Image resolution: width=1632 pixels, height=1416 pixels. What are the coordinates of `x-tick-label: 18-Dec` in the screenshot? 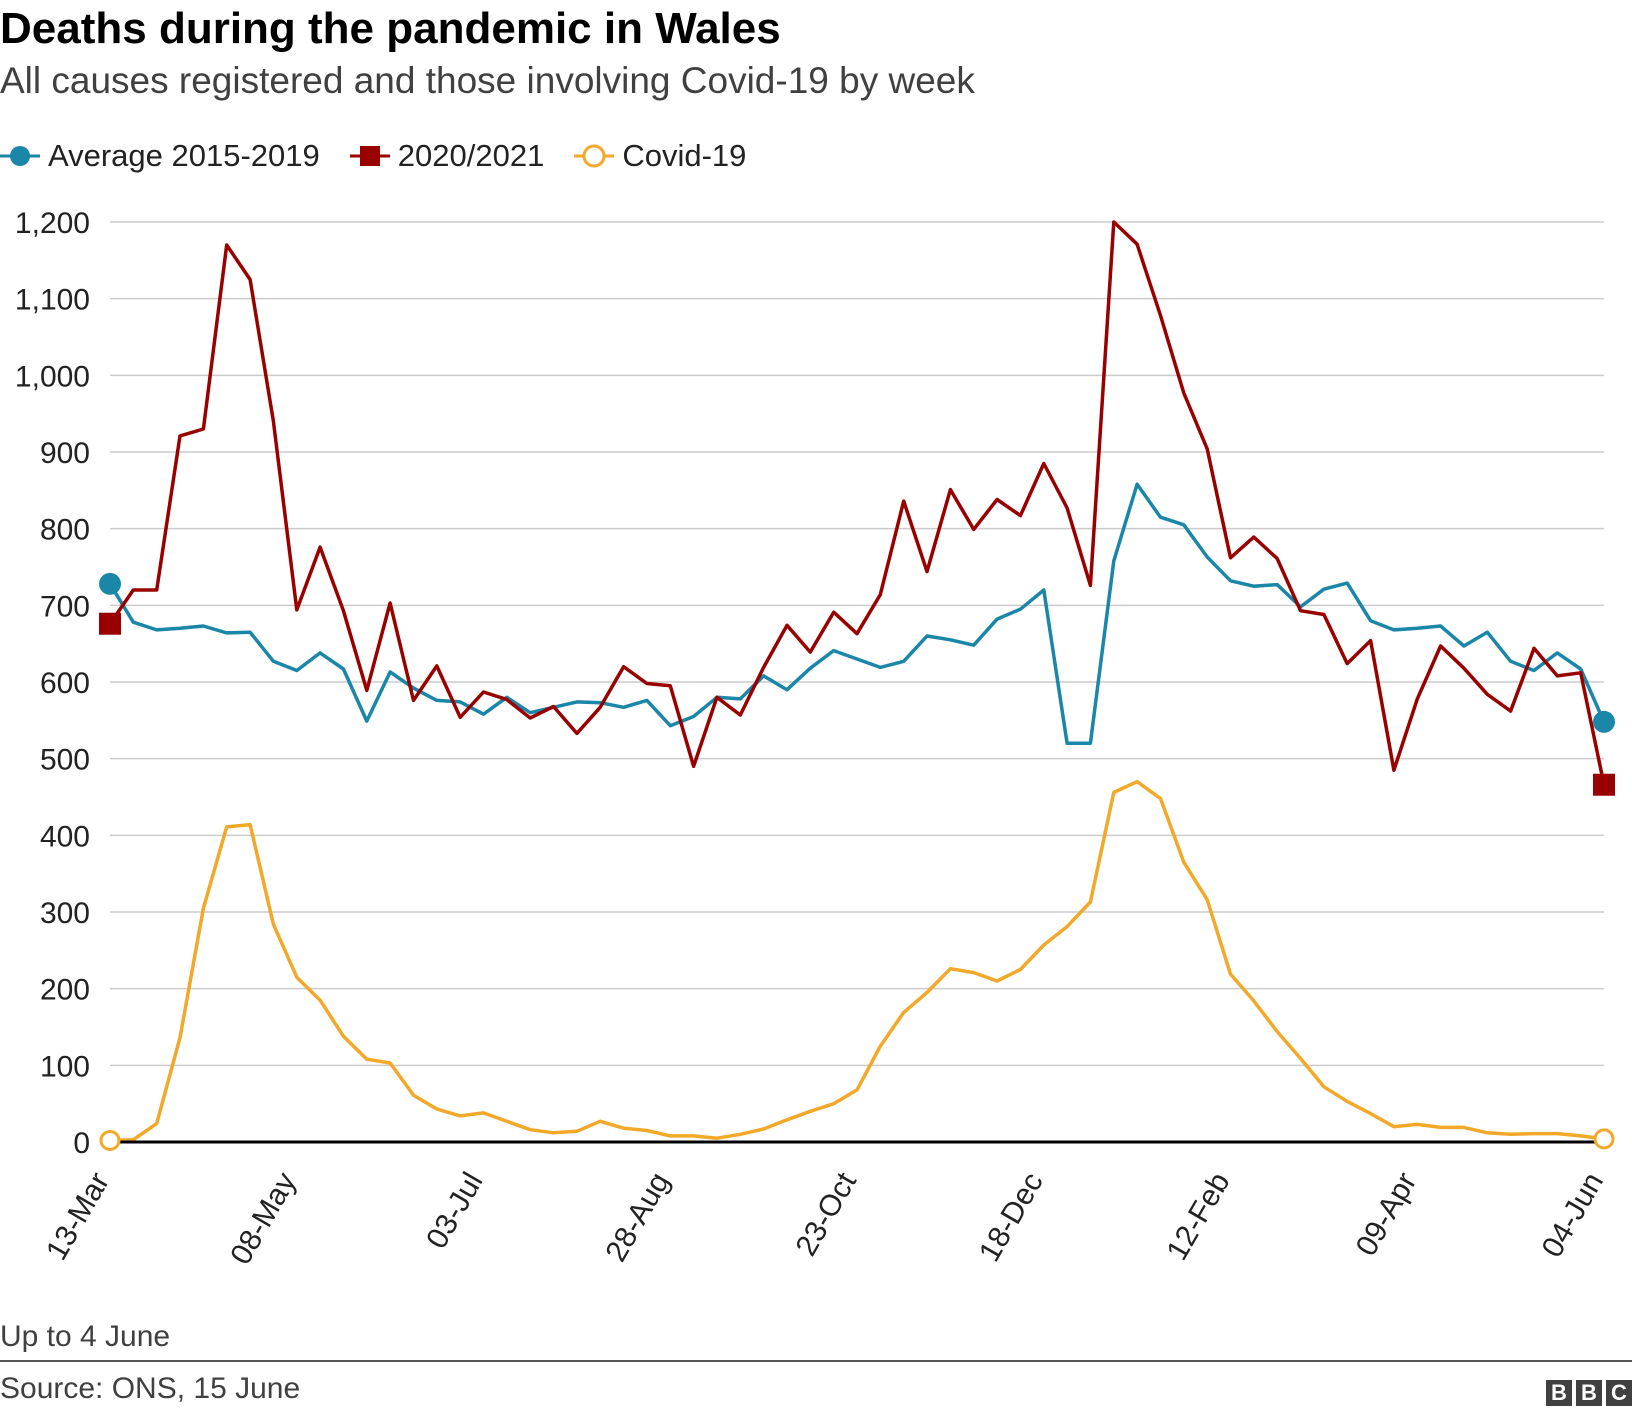 It's located at (1011, 1217).